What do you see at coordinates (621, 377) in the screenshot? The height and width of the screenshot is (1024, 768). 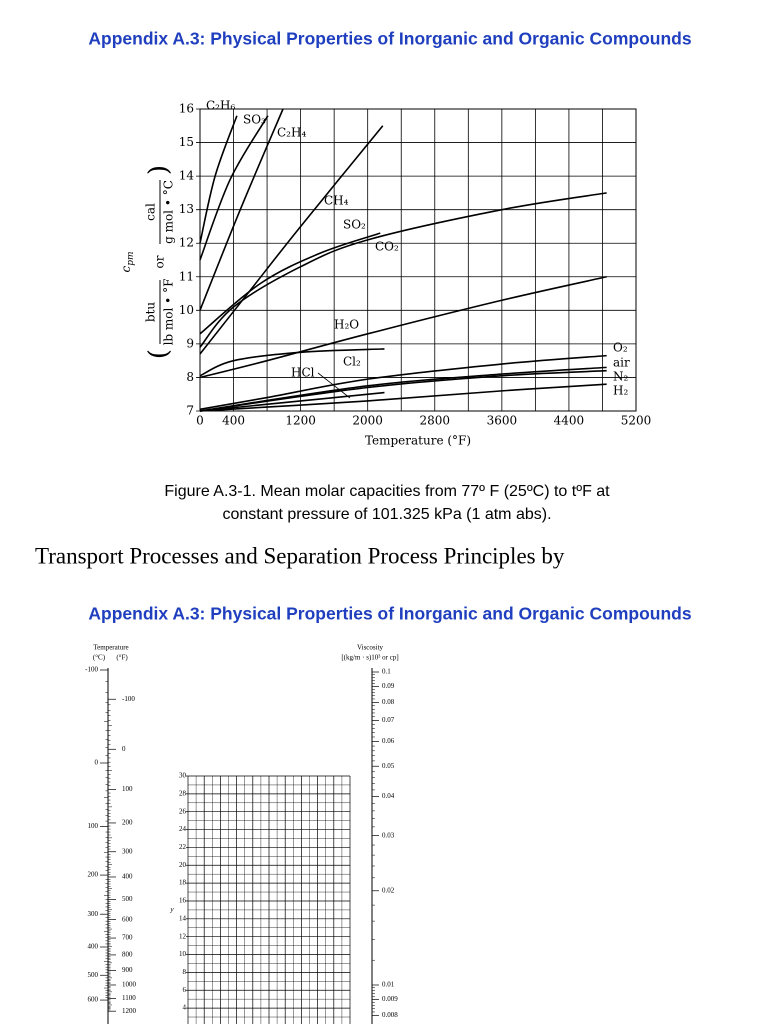 I see `curve-label: N₂` at bounding box center [621, 377].